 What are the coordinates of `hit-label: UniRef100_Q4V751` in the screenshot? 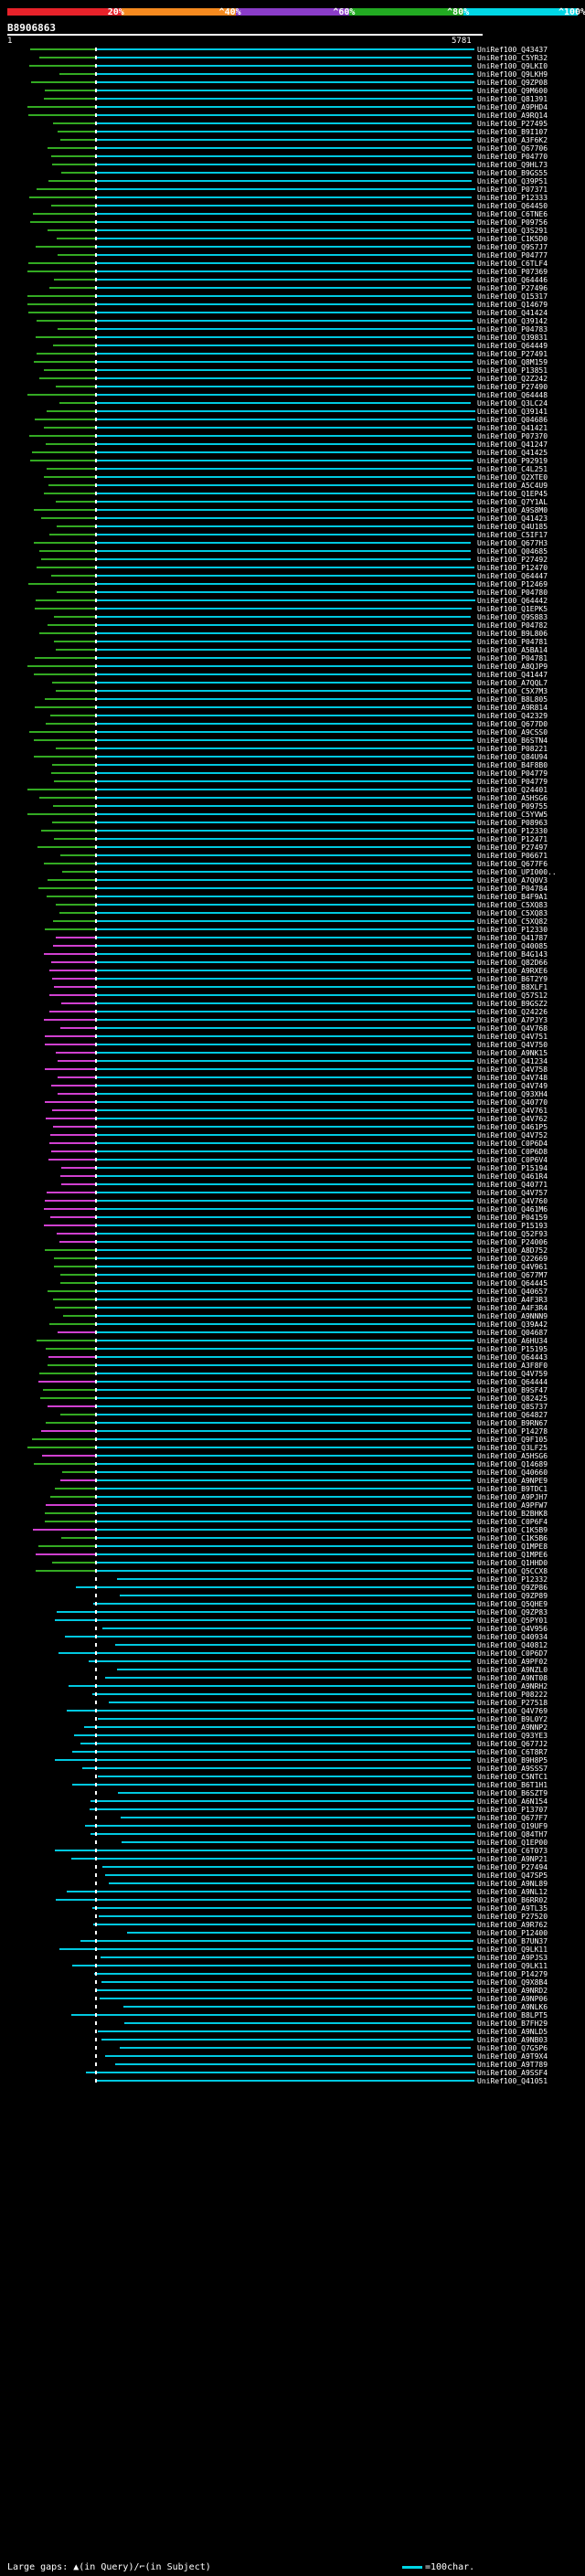 It's located at (512, 1037).